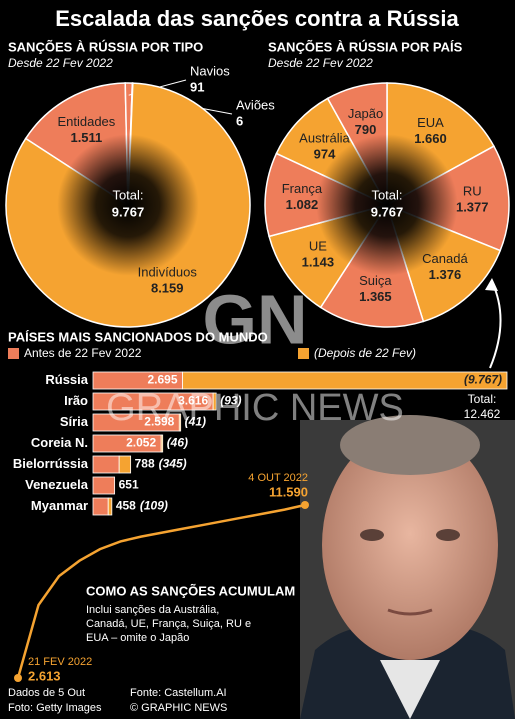  I want to click on slice-label: RU, so click(472, 190).